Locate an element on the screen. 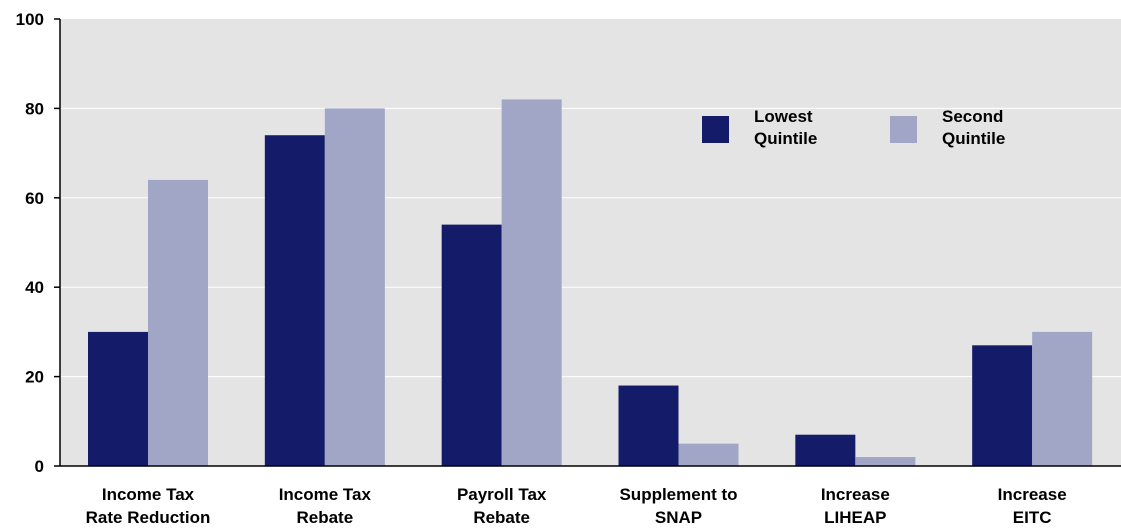 This screenshot has height=531, width=1121. y-tick-label: 0 is located at coordinates (39, 466).